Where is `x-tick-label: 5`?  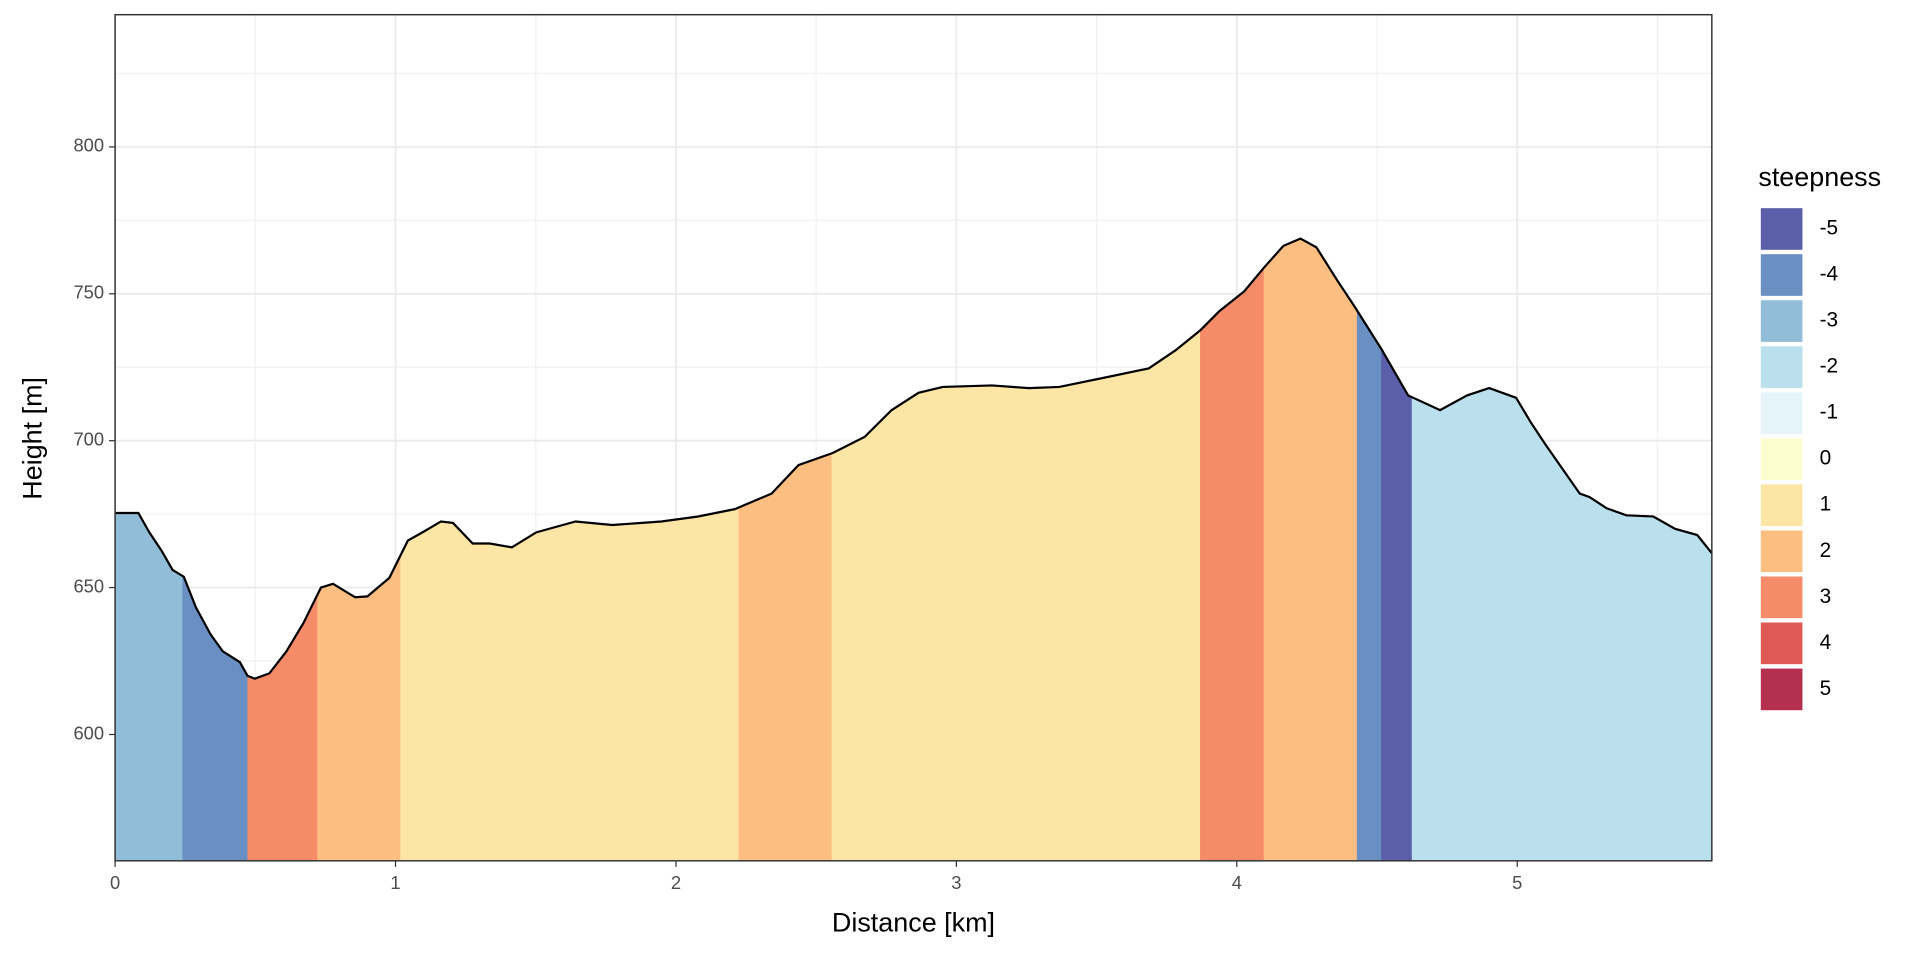
x-tick-label: 5 is located at coordinates (1517, 882).